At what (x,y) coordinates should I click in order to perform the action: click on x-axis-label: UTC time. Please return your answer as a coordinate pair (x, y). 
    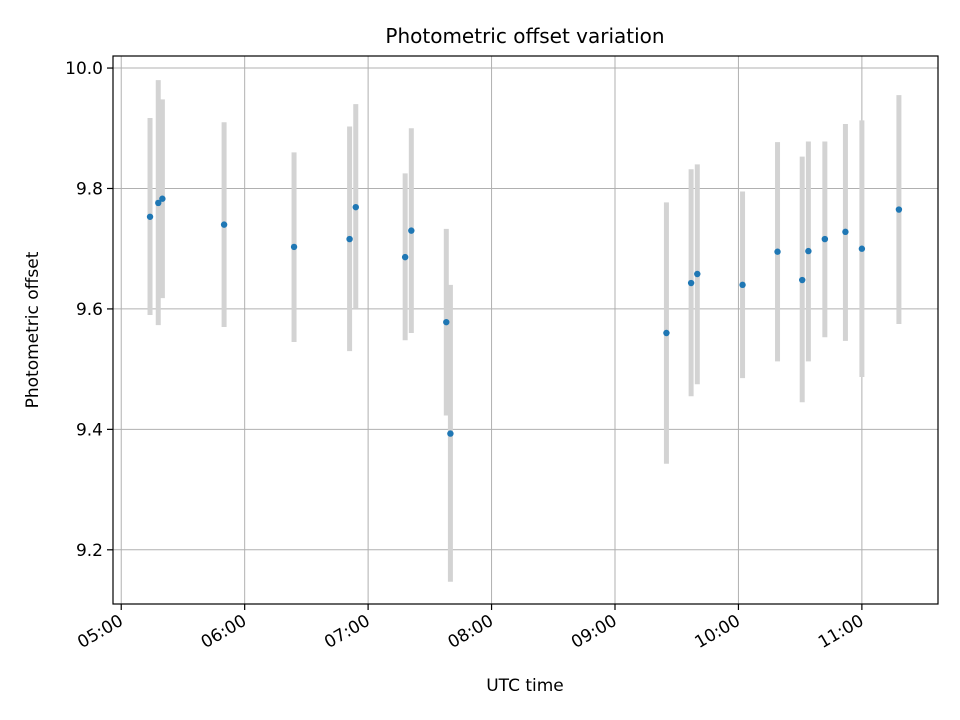
    Looking at the image, I should click on (525, 686).